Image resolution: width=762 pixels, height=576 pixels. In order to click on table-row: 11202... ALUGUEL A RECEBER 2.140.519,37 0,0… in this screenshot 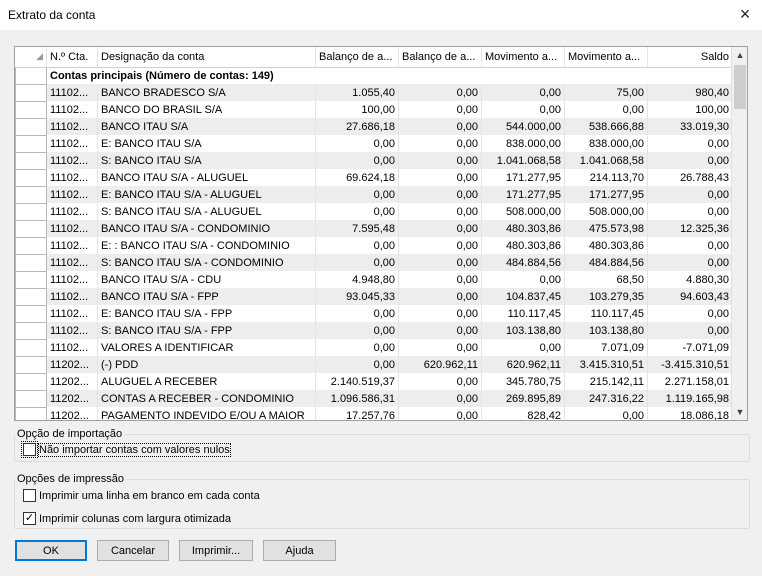, I will do `click(374, 381)`.